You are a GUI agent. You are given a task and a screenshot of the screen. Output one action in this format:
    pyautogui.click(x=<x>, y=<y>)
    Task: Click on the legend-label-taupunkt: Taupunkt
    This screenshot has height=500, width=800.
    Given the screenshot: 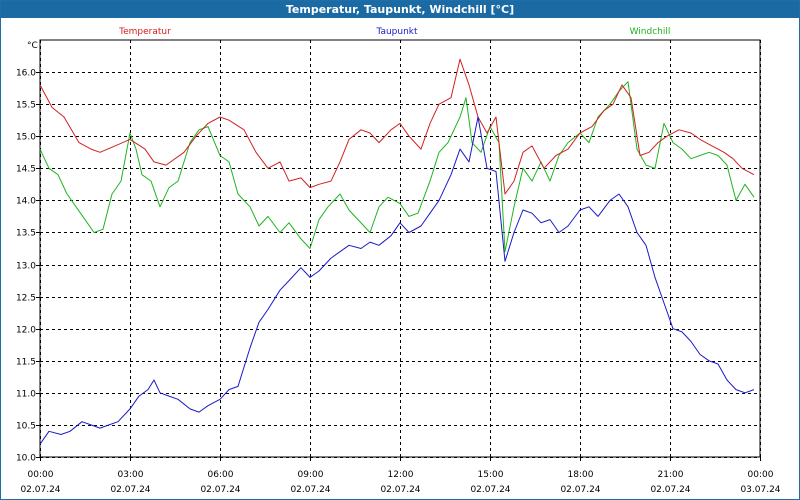 What is the action you would take?
    pyautogui.click(x=396, y=32)
    